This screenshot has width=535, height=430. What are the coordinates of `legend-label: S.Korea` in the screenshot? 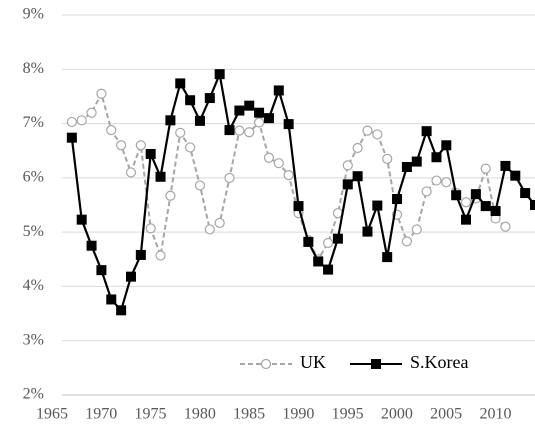 It's located at (439, 362).